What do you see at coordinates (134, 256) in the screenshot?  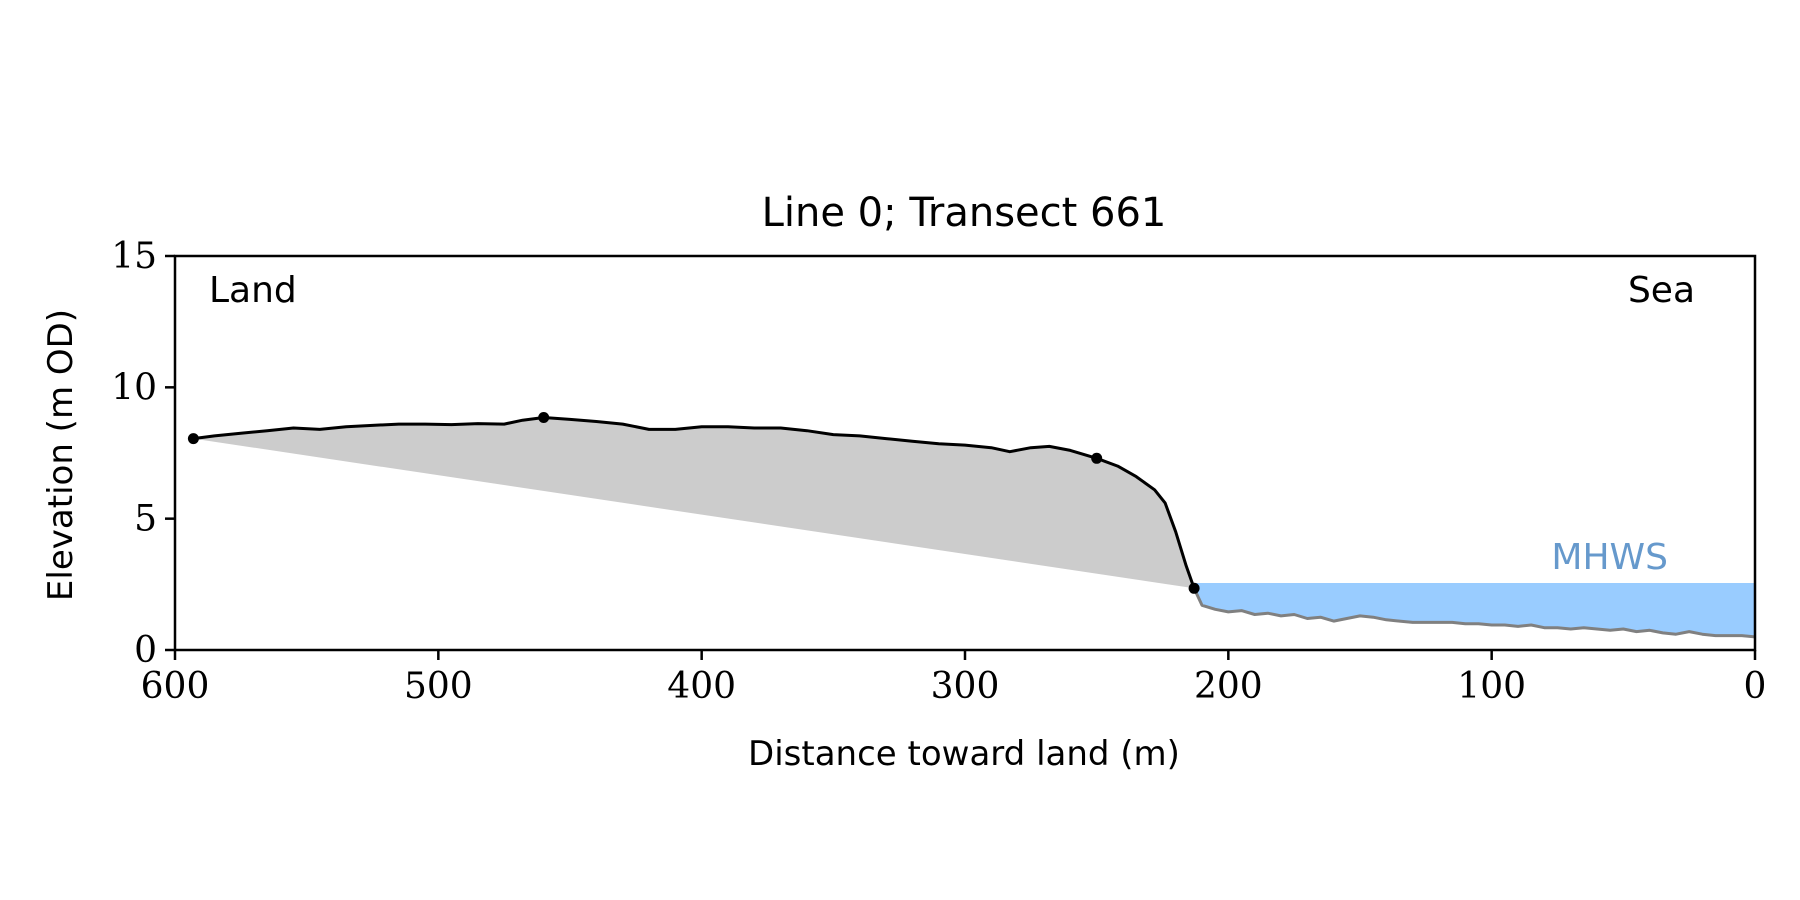 I see `y-tick-label: 15` at bounding box center [134, 256].